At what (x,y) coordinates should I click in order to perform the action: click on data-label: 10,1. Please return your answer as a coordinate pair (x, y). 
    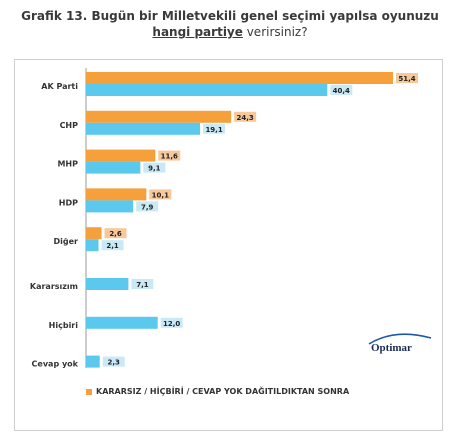
    Looking at the image, I should click on (160, 195).